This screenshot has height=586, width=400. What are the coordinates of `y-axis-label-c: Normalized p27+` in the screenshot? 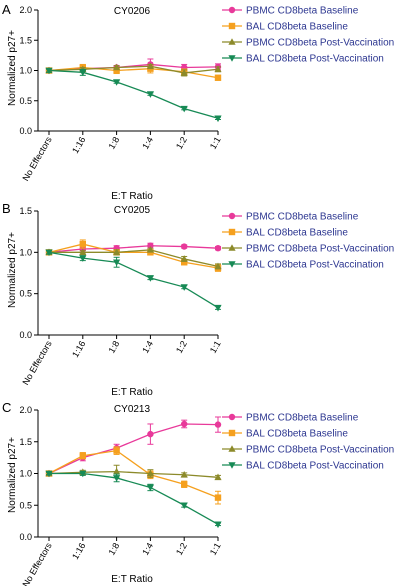 It's located at (12, 475).